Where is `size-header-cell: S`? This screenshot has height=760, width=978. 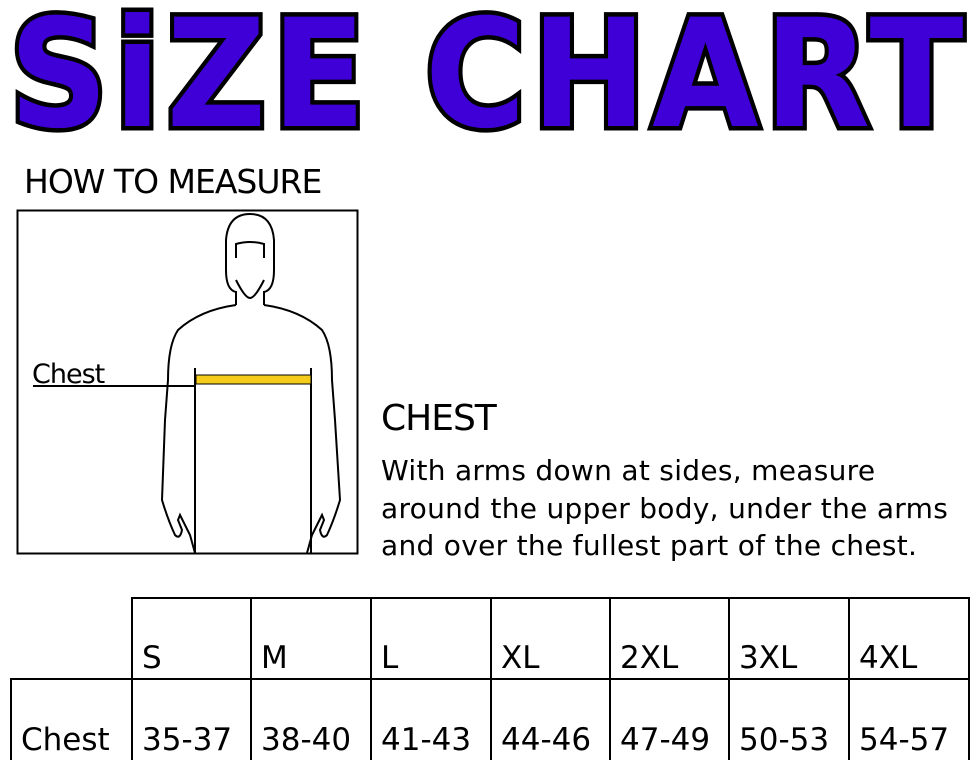 size-header-cell: S is located at coordinates (191, 638).